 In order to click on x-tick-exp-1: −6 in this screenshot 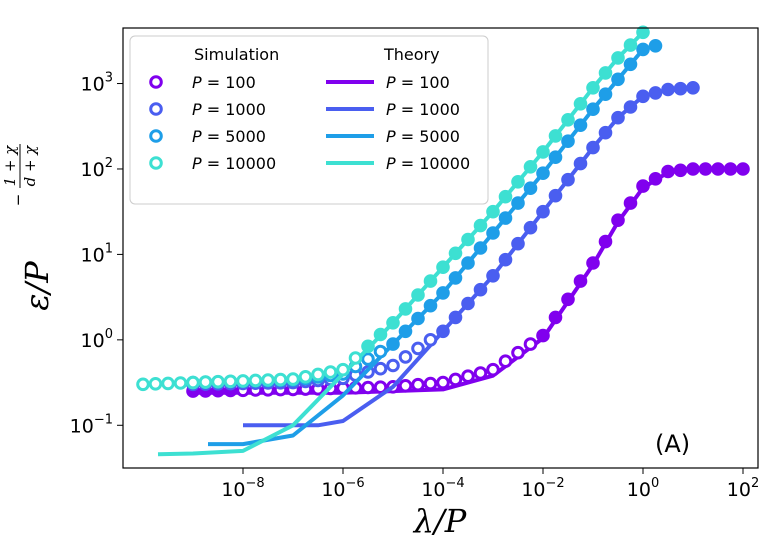, I will do `click(355, 483)`.